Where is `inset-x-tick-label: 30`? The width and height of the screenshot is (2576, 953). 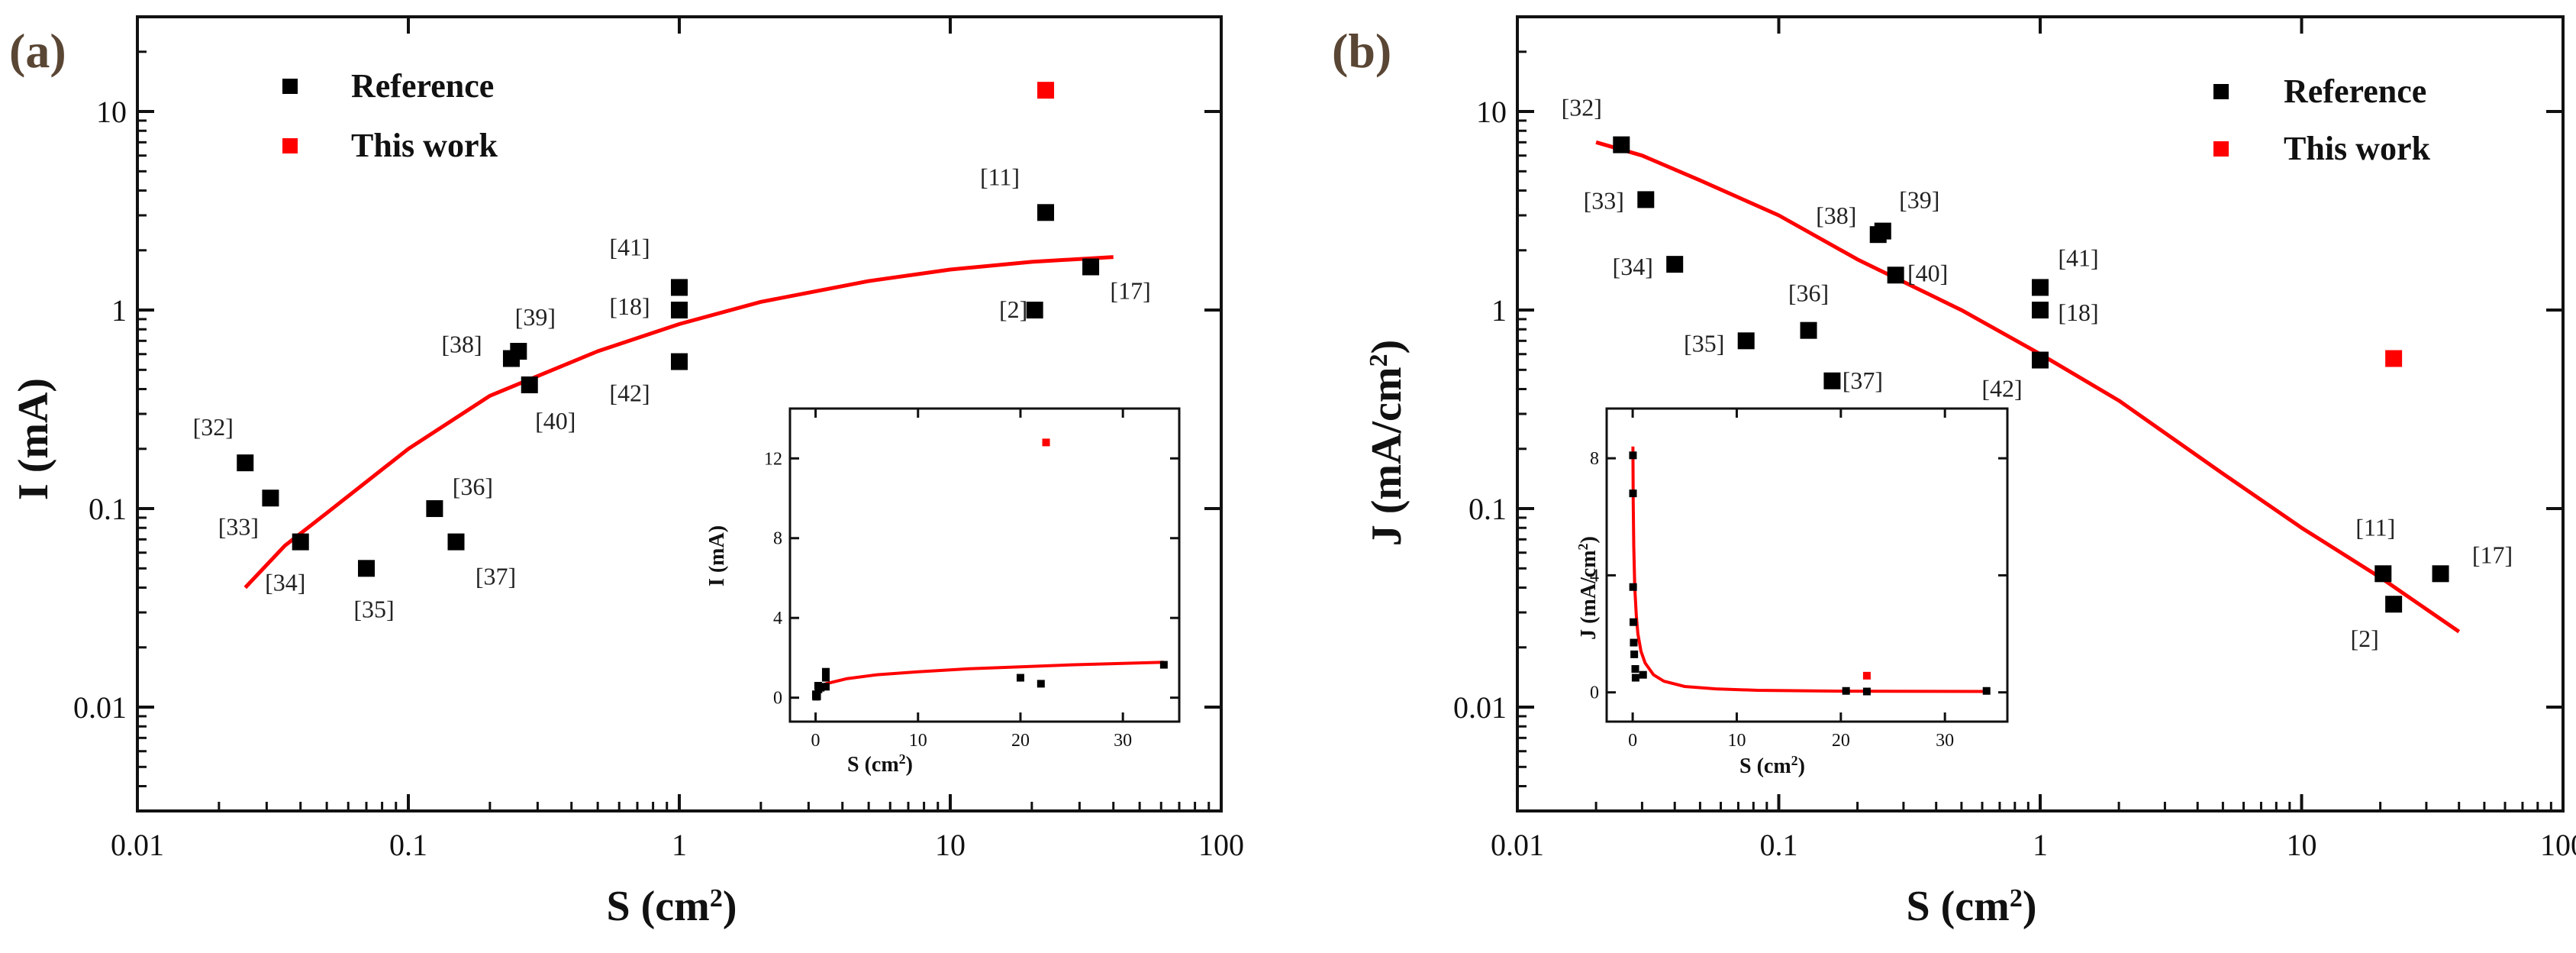
inset-x-tick-label: 30 is located at coordinates (1945, 741).